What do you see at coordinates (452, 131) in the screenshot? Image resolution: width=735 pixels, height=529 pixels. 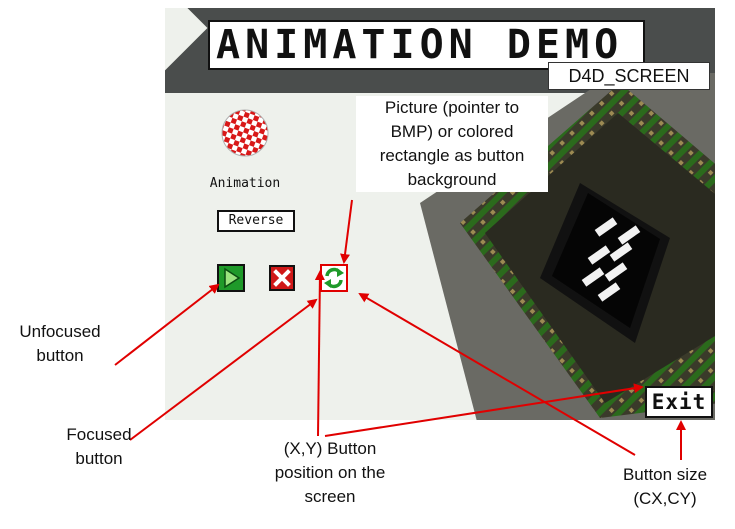 I see `note-line: BMP) or colored` at bounding box center [452, 131].